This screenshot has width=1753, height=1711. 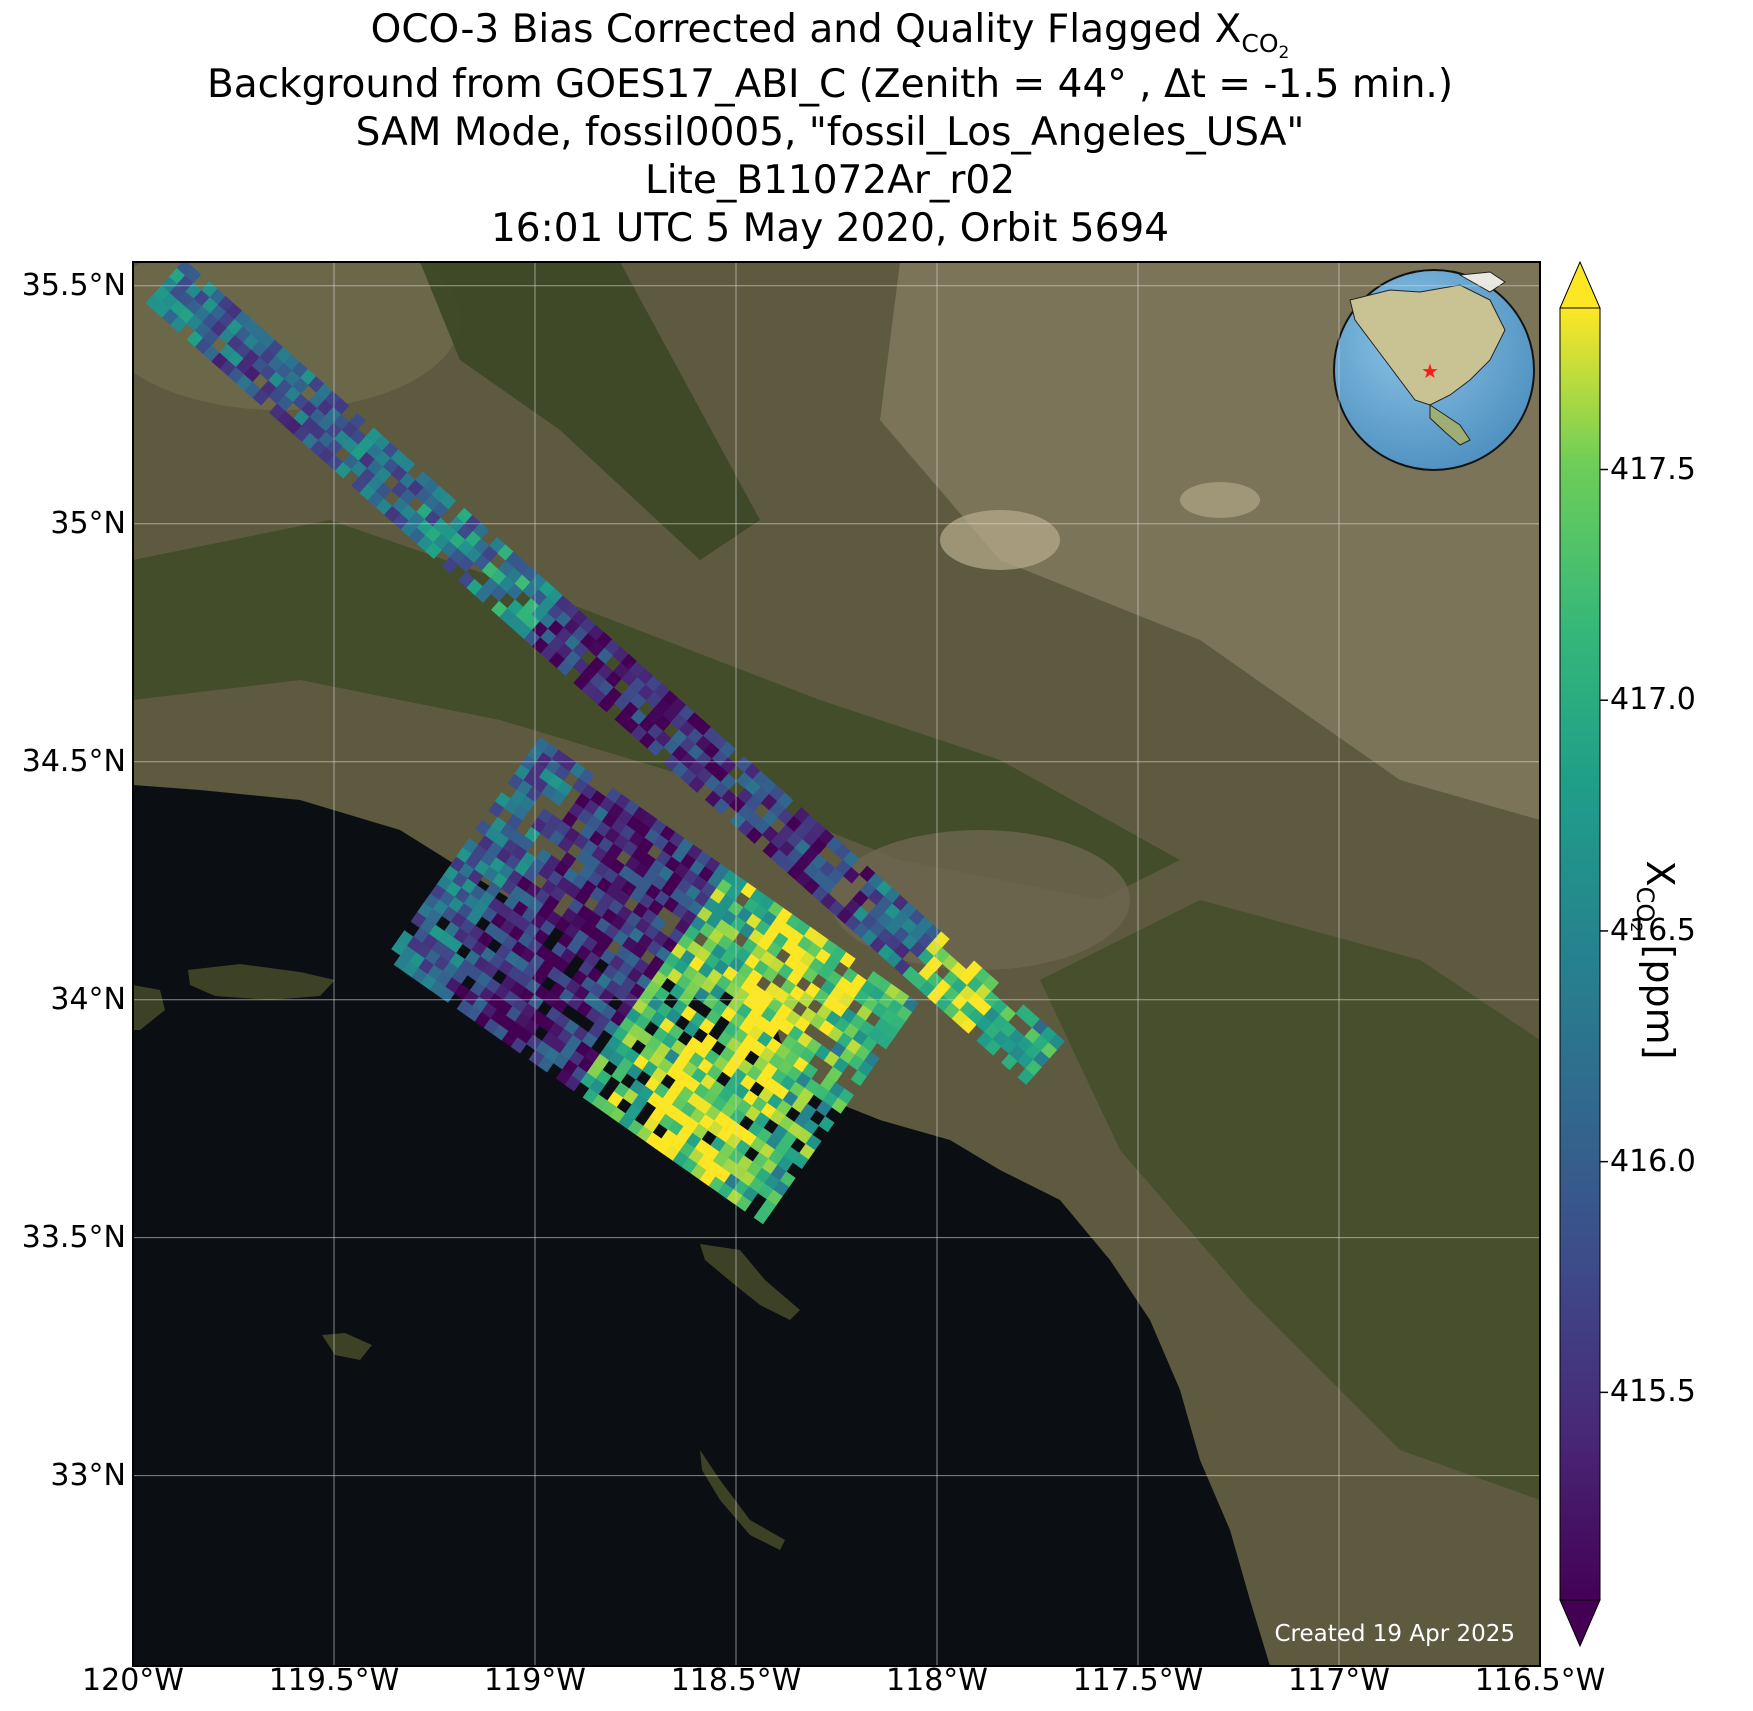 I want to click on mountains-tehachapi, so click(x=590, y=411).